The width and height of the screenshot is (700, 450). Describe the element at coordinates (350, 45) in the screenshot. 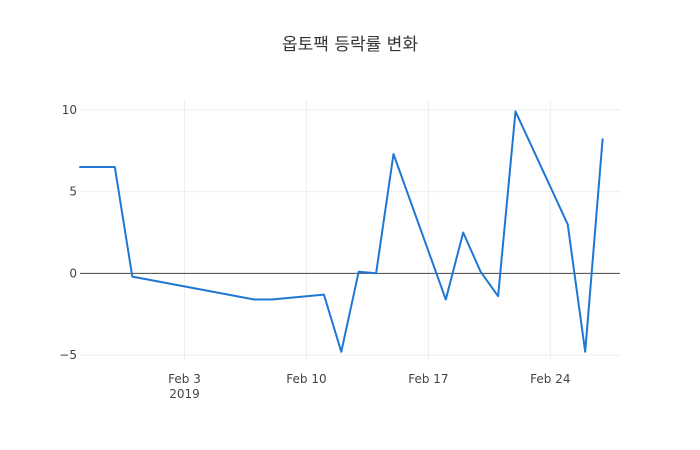

I see `chart-title: 옵토팩 등락률 변화` at that location.